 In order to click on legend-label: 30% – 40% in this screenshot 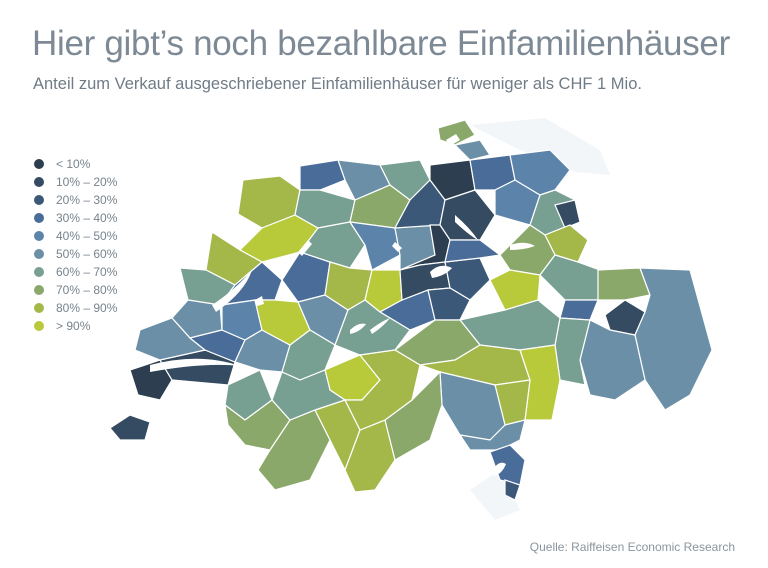, I will do `click(87, 218)`.